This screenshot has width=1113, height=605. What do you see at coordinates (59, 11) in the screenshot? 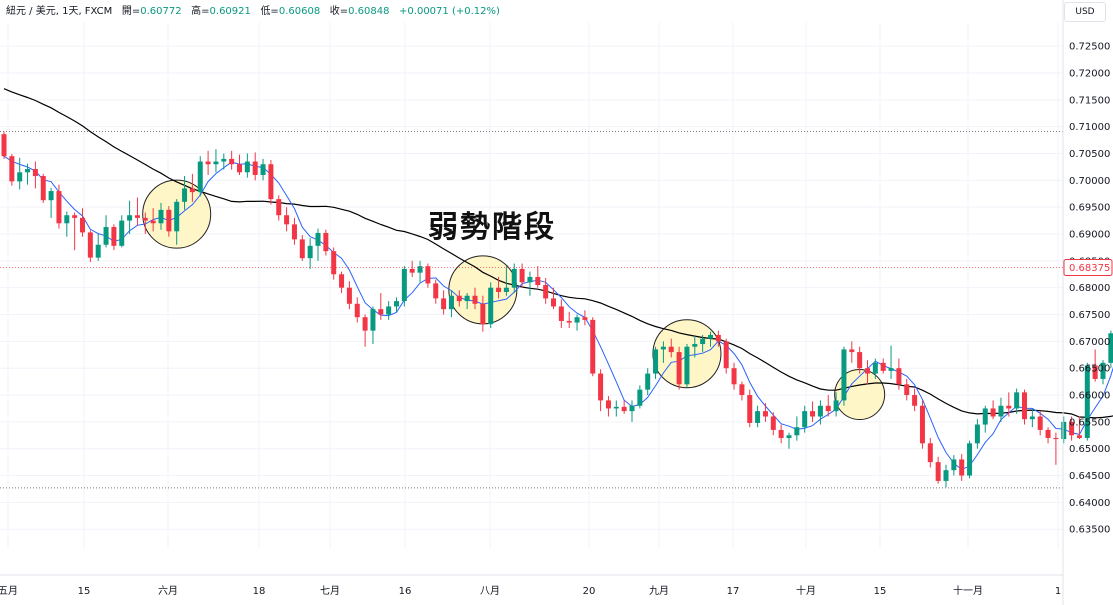
I see `symbol-name: 紐元 / 美元, 1天, FXCM` at bounding box center [59, 11].